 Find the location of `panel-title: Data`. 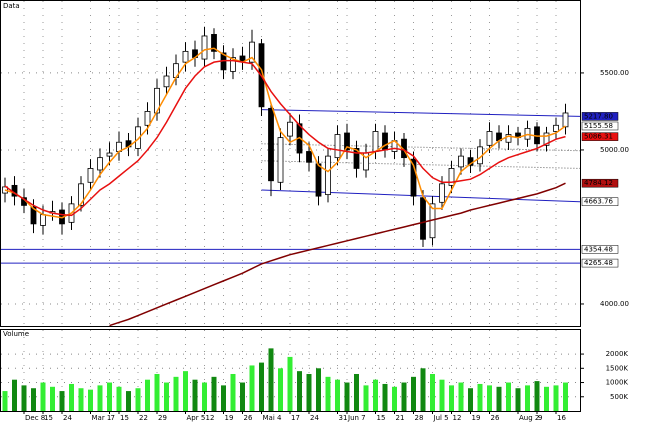

panel-title: Data is located at coordinates (11, 6).